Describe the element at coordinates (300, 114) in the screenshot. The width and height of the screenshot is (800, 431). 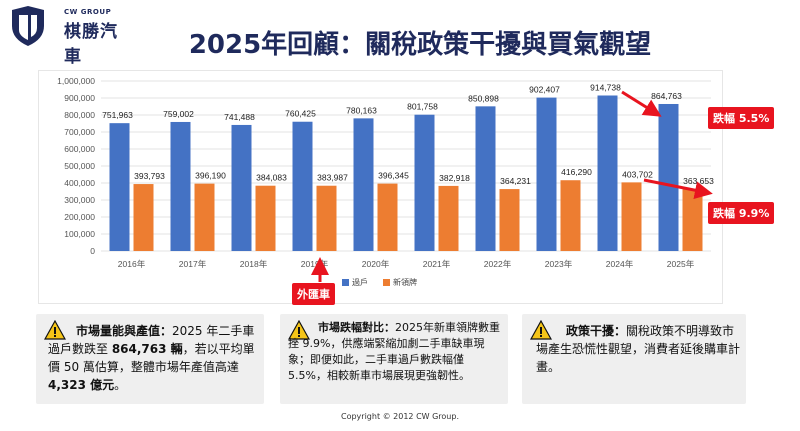
I see `data-label: 760,425` at that location.